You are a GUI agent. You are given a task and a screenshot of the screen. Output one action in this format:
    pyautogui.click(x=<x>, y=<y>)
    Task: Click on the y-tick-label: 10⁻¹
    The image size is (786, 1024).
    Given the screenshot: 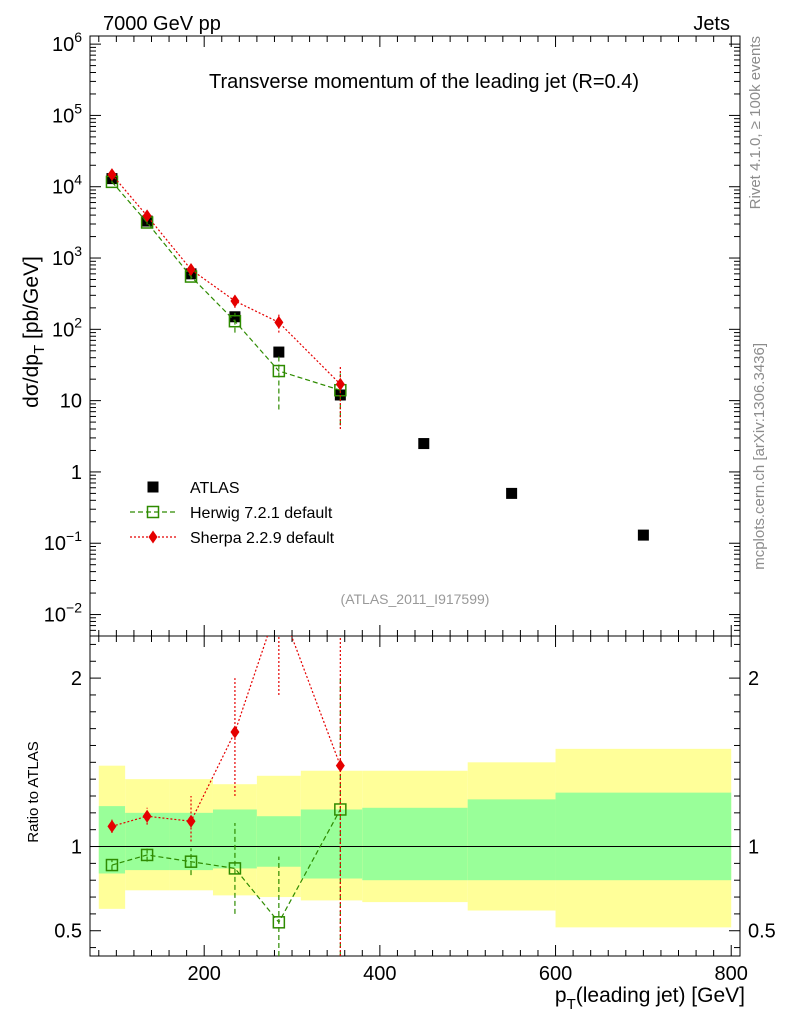 What is the action you would take?
    pyautogui.click(x=63, y=541)
    